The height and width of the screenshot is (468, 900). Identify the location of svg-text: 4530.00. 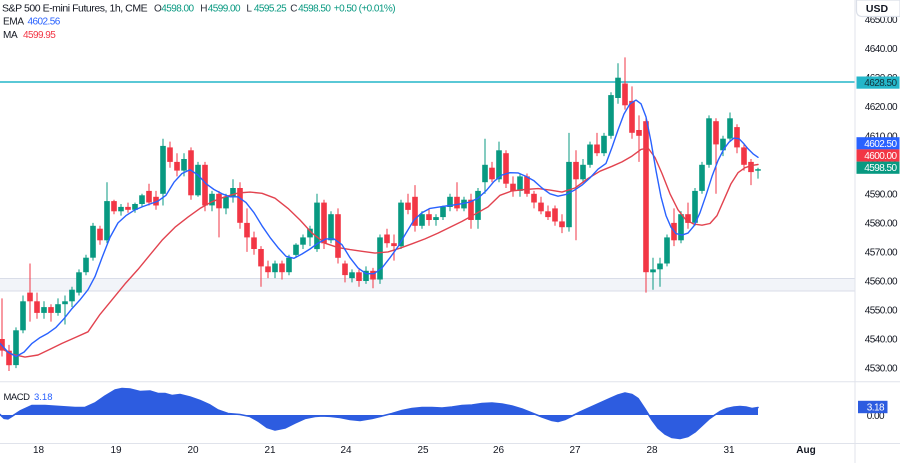
(881, 369).